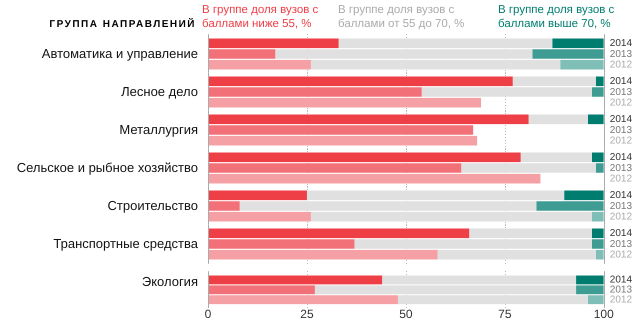 Image resolution: width=640 pixels, height=320 pixels. Describe the element at coordinates (307, 313) in the screenshot. I see `x-tick-label: 25` at that location.